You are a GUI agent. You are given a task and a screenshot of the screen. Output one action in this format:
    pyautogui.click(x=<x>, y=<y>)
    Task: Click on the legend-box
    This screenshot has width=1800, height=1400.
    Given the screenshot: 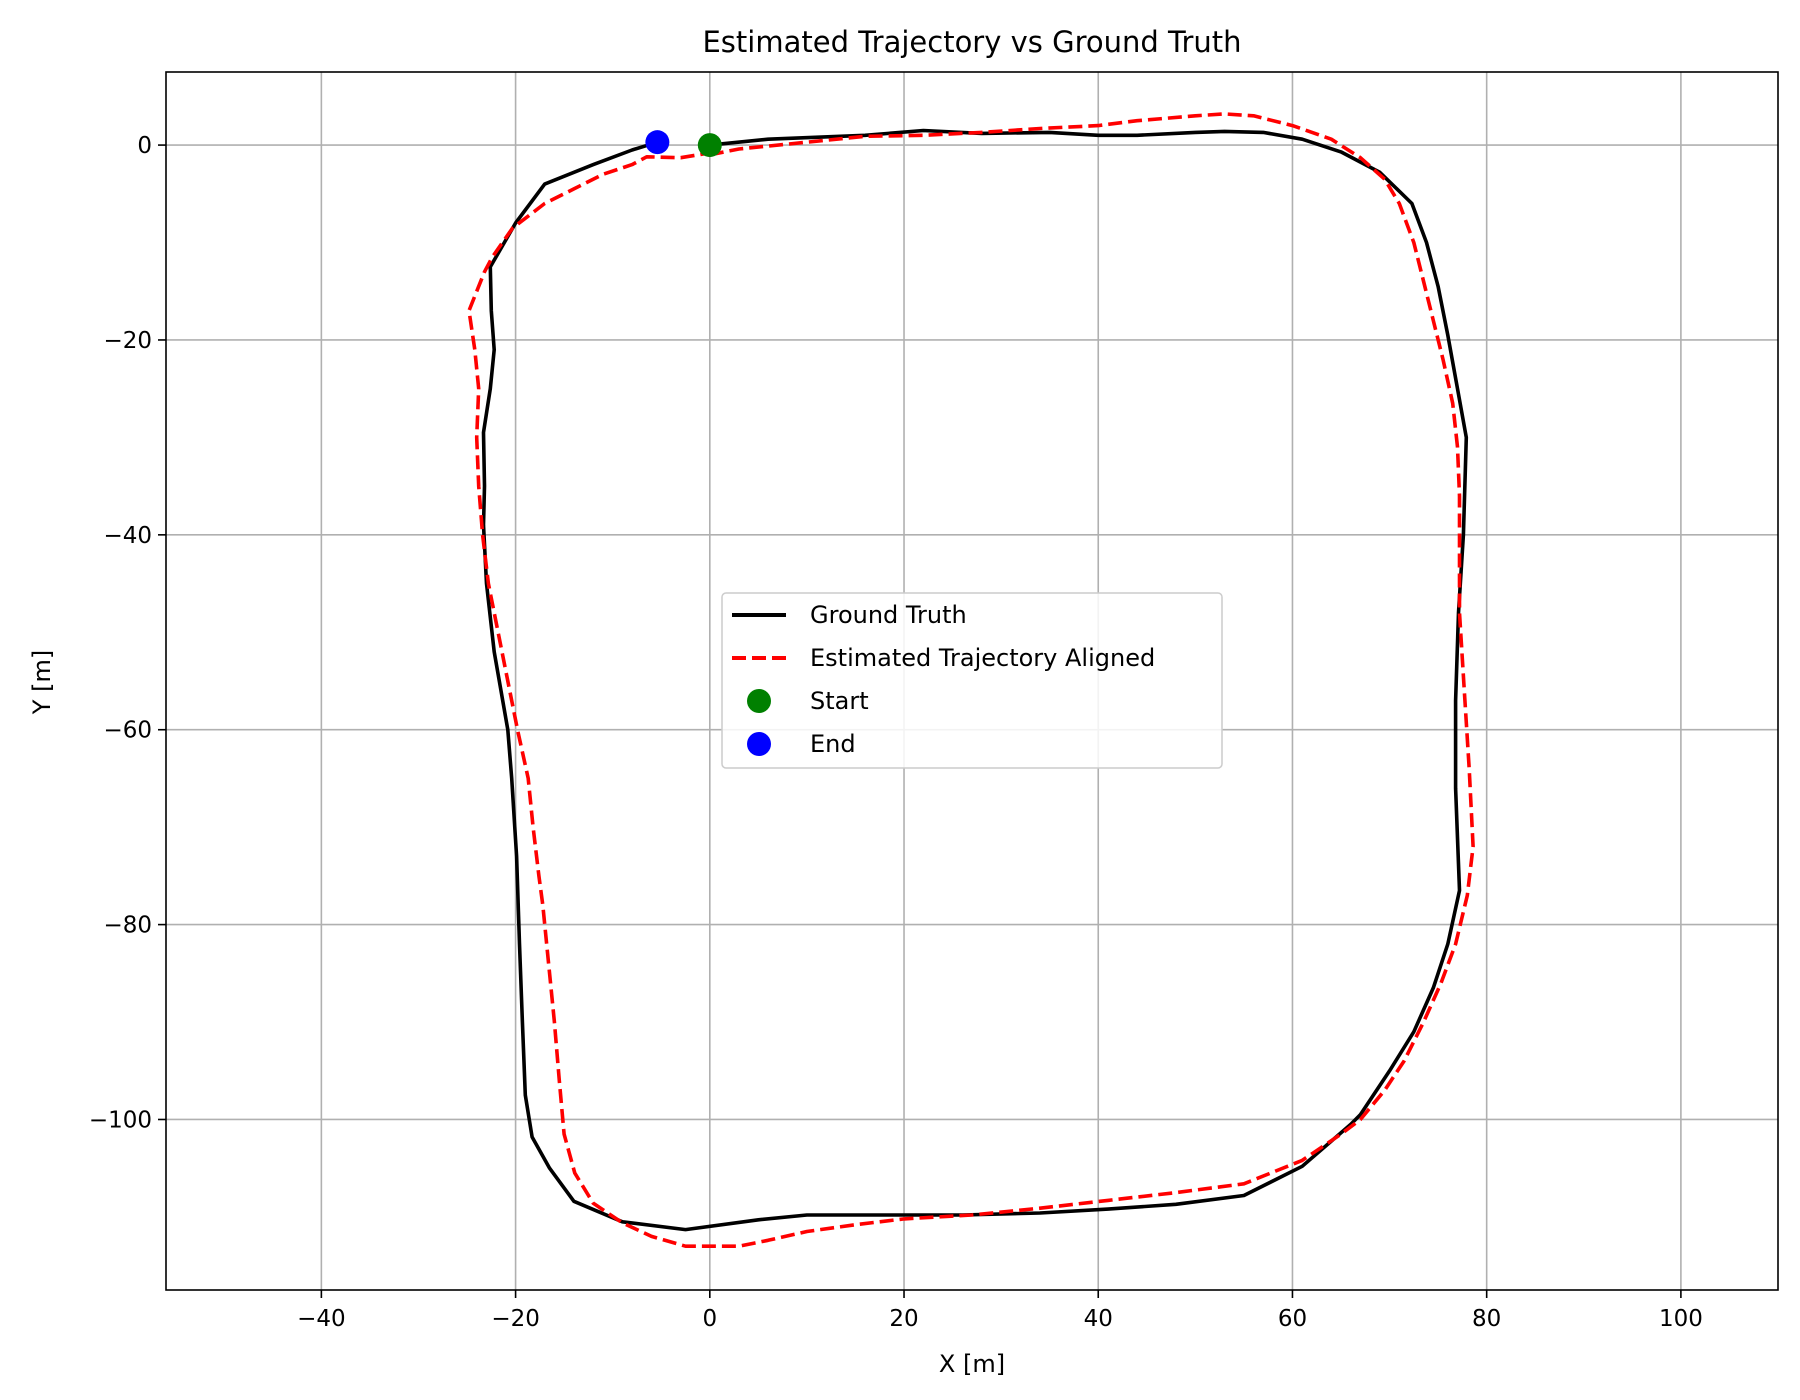 What is the action you would take?
    pyautogui.click(x=972, y=680)
    